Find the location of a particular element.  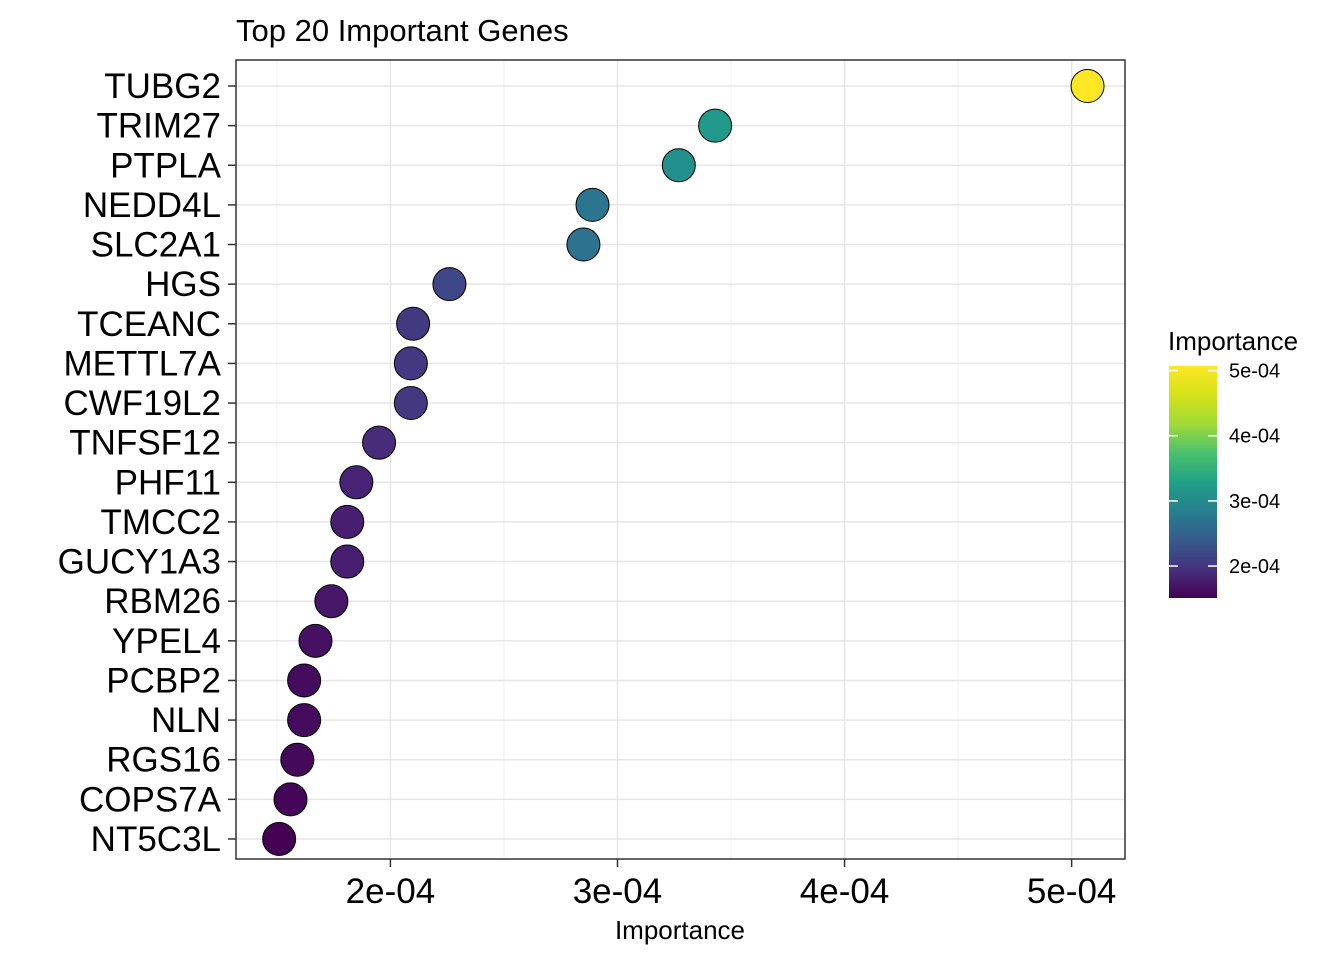

color-legend: Importance 2e-04 3e-04 4e-04 5e-04 is located at coordinates (1233, 462).